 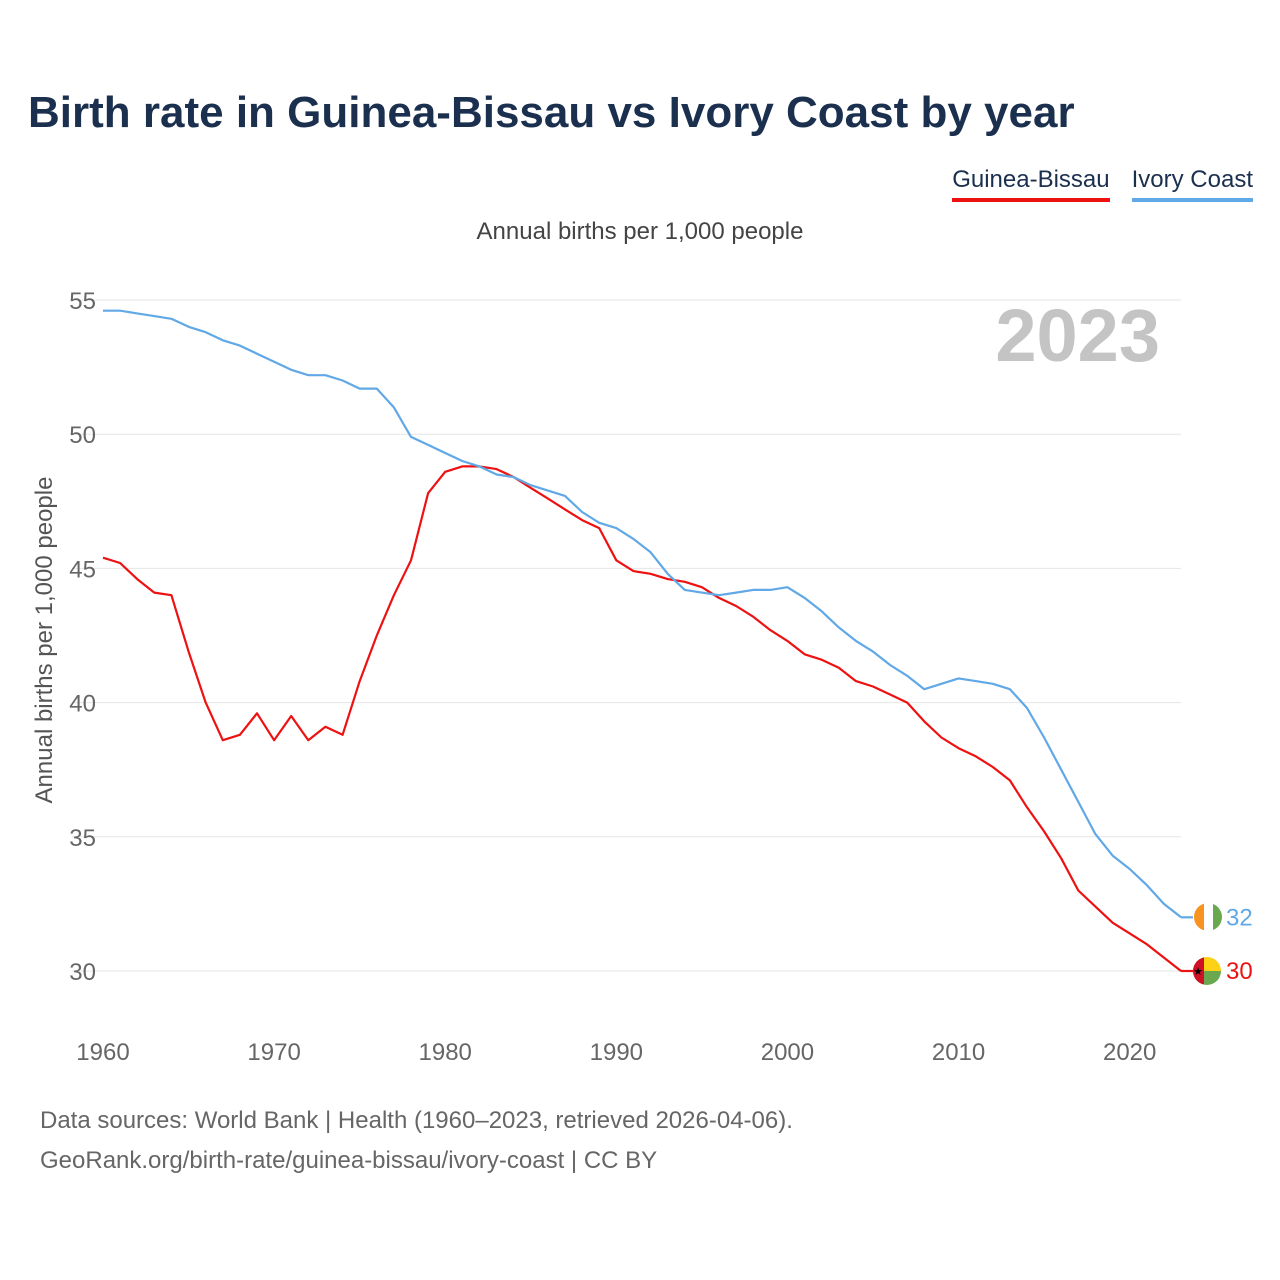 I want to click on x-tick-label: 1990, so click(x=616, y=1052).